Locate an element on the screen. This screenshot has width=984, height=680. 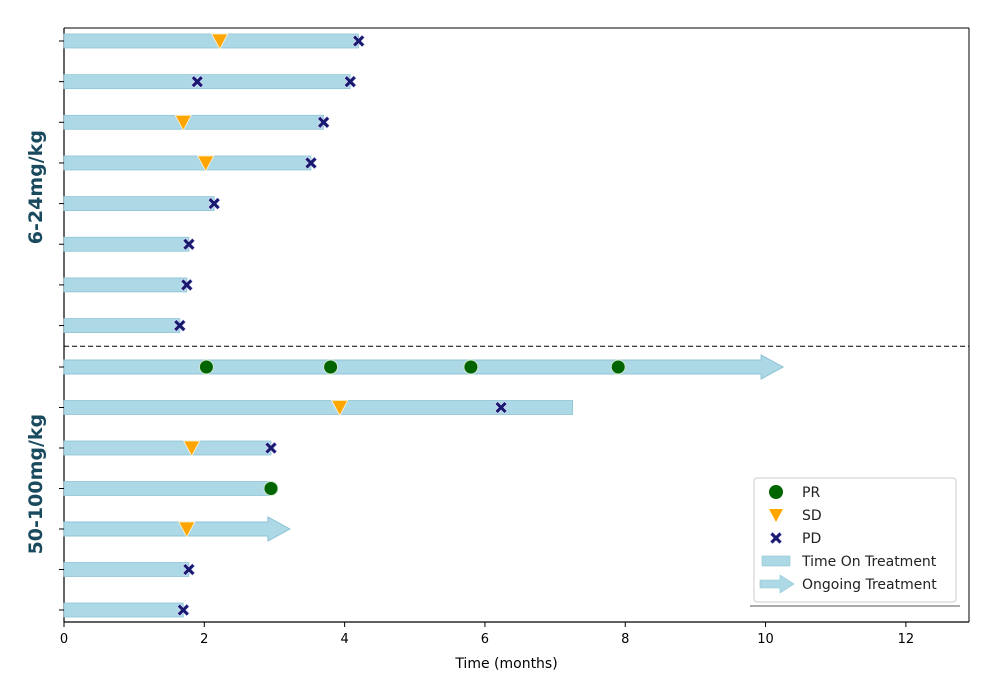
x-tick-label: 0 is located at coordinates (64, 639).